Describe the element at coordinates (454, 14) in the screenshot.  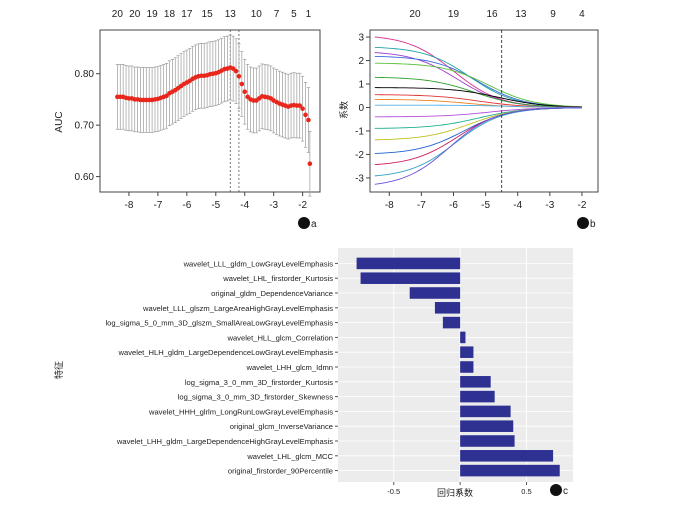
I see `panel-b-top-tick-label: 19` at that location.